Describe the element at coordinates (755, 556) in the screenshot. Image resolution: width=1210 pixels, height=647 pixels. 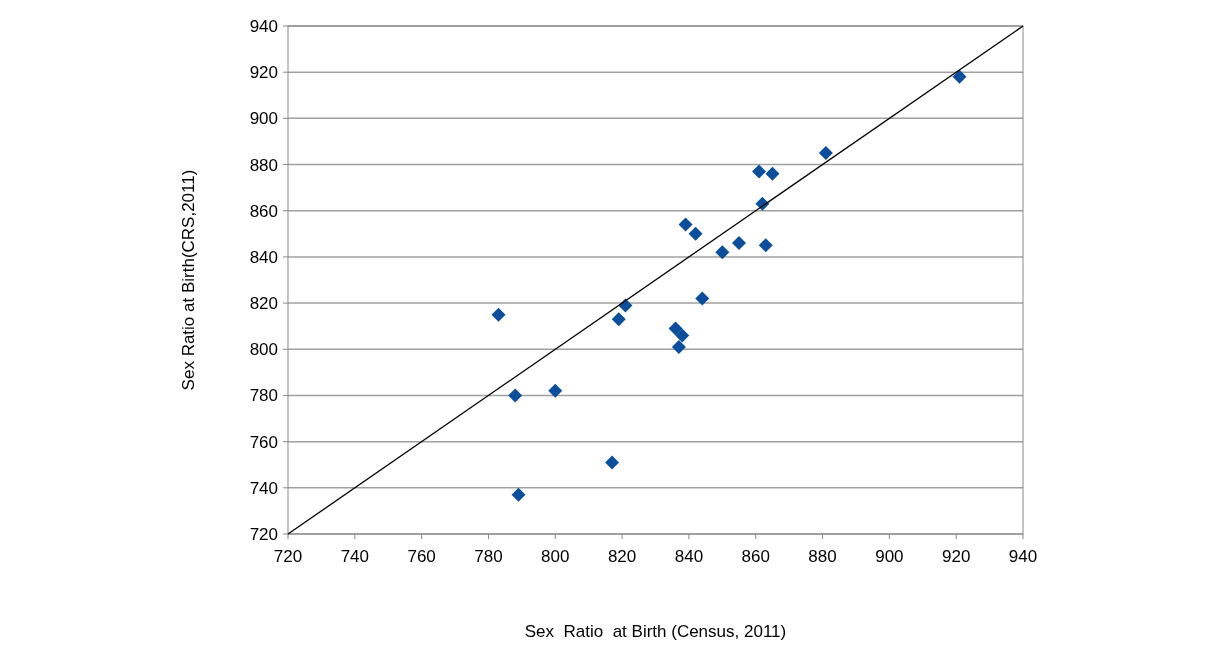
I see `x-tick-label: 860` at that location.